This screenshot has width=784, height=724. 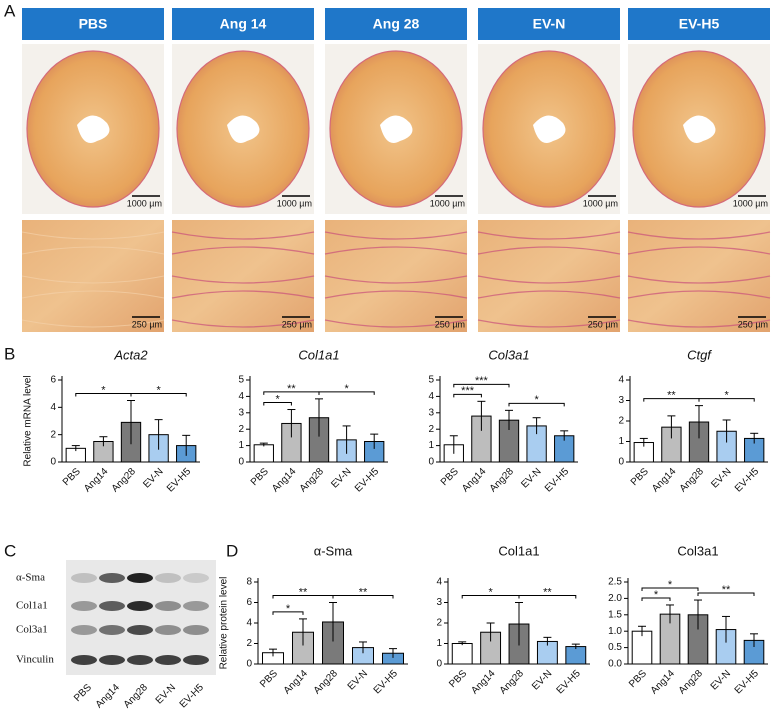 I want to click on band-label: Col1a1, so click(x=32, y=606).